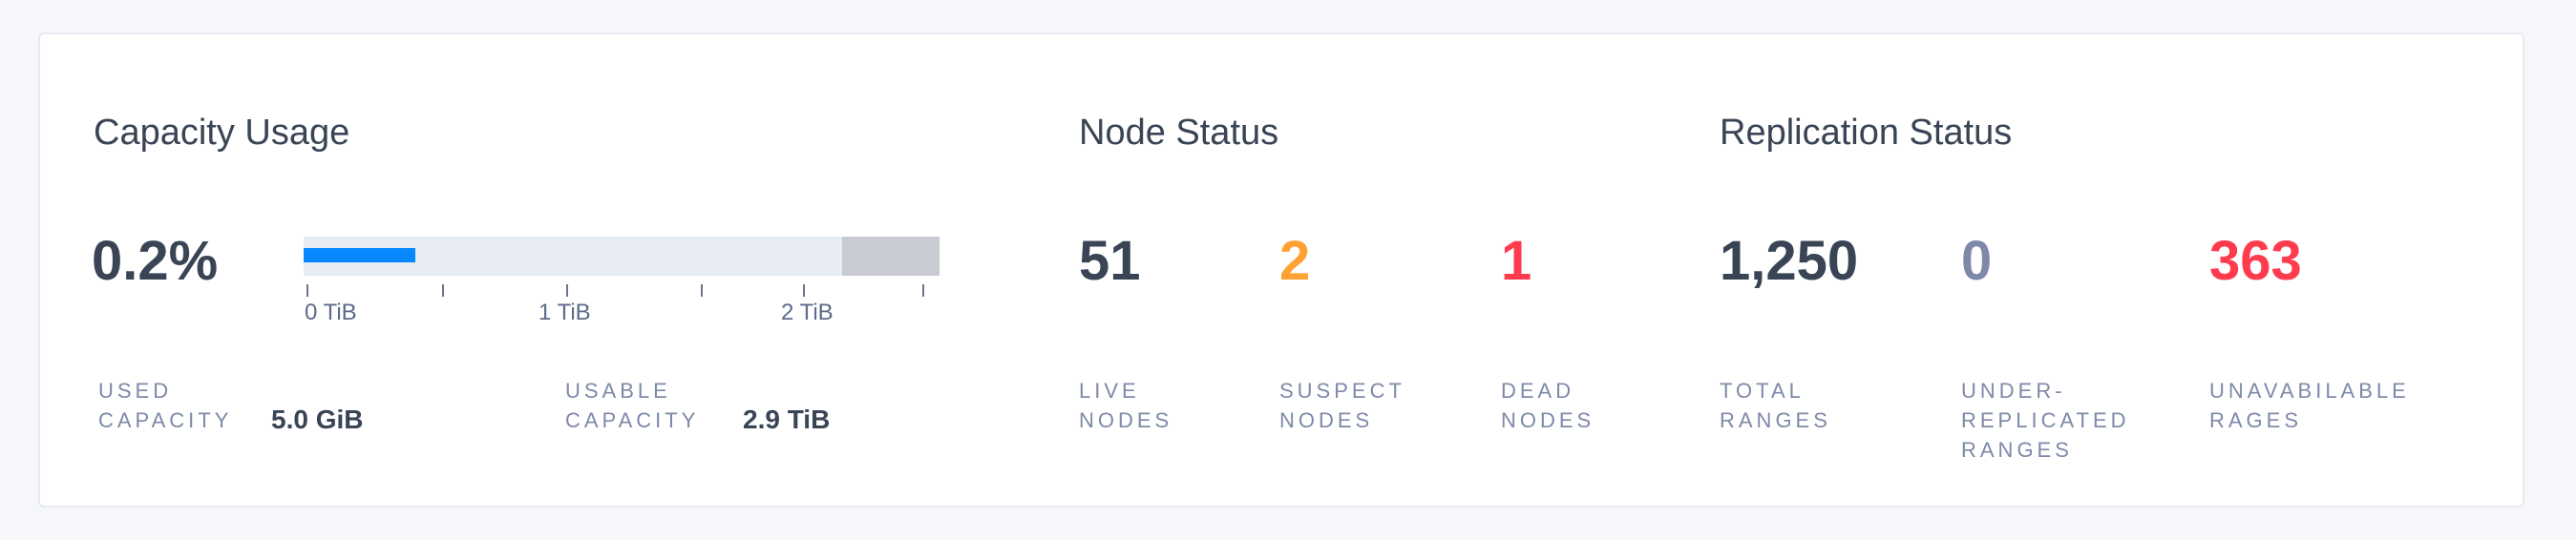 The height and width of the screenshot is (540, 2576). Describe the element at coordinates (1179, 133) in the screenshot. I see `node-status-title: Node Status` at that location.